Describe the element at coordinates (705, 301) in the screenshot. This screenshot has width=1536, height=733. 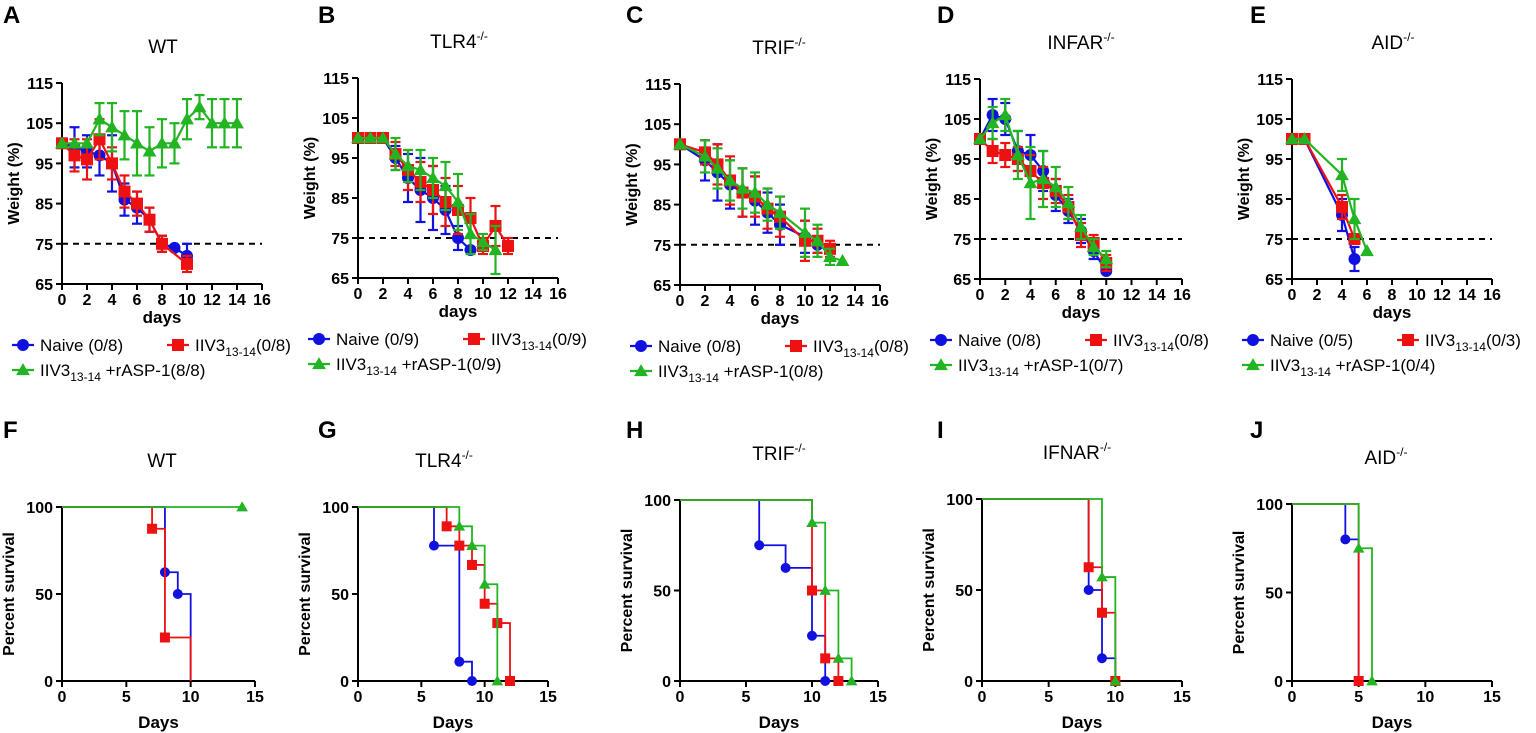
I see `x-tick-label: 2` at that location.